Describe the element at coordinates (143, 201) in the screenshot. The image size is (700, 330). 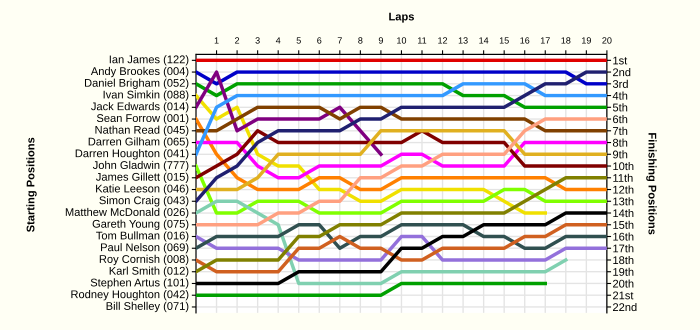
I see `text: Simon Craig (043)` at that location.